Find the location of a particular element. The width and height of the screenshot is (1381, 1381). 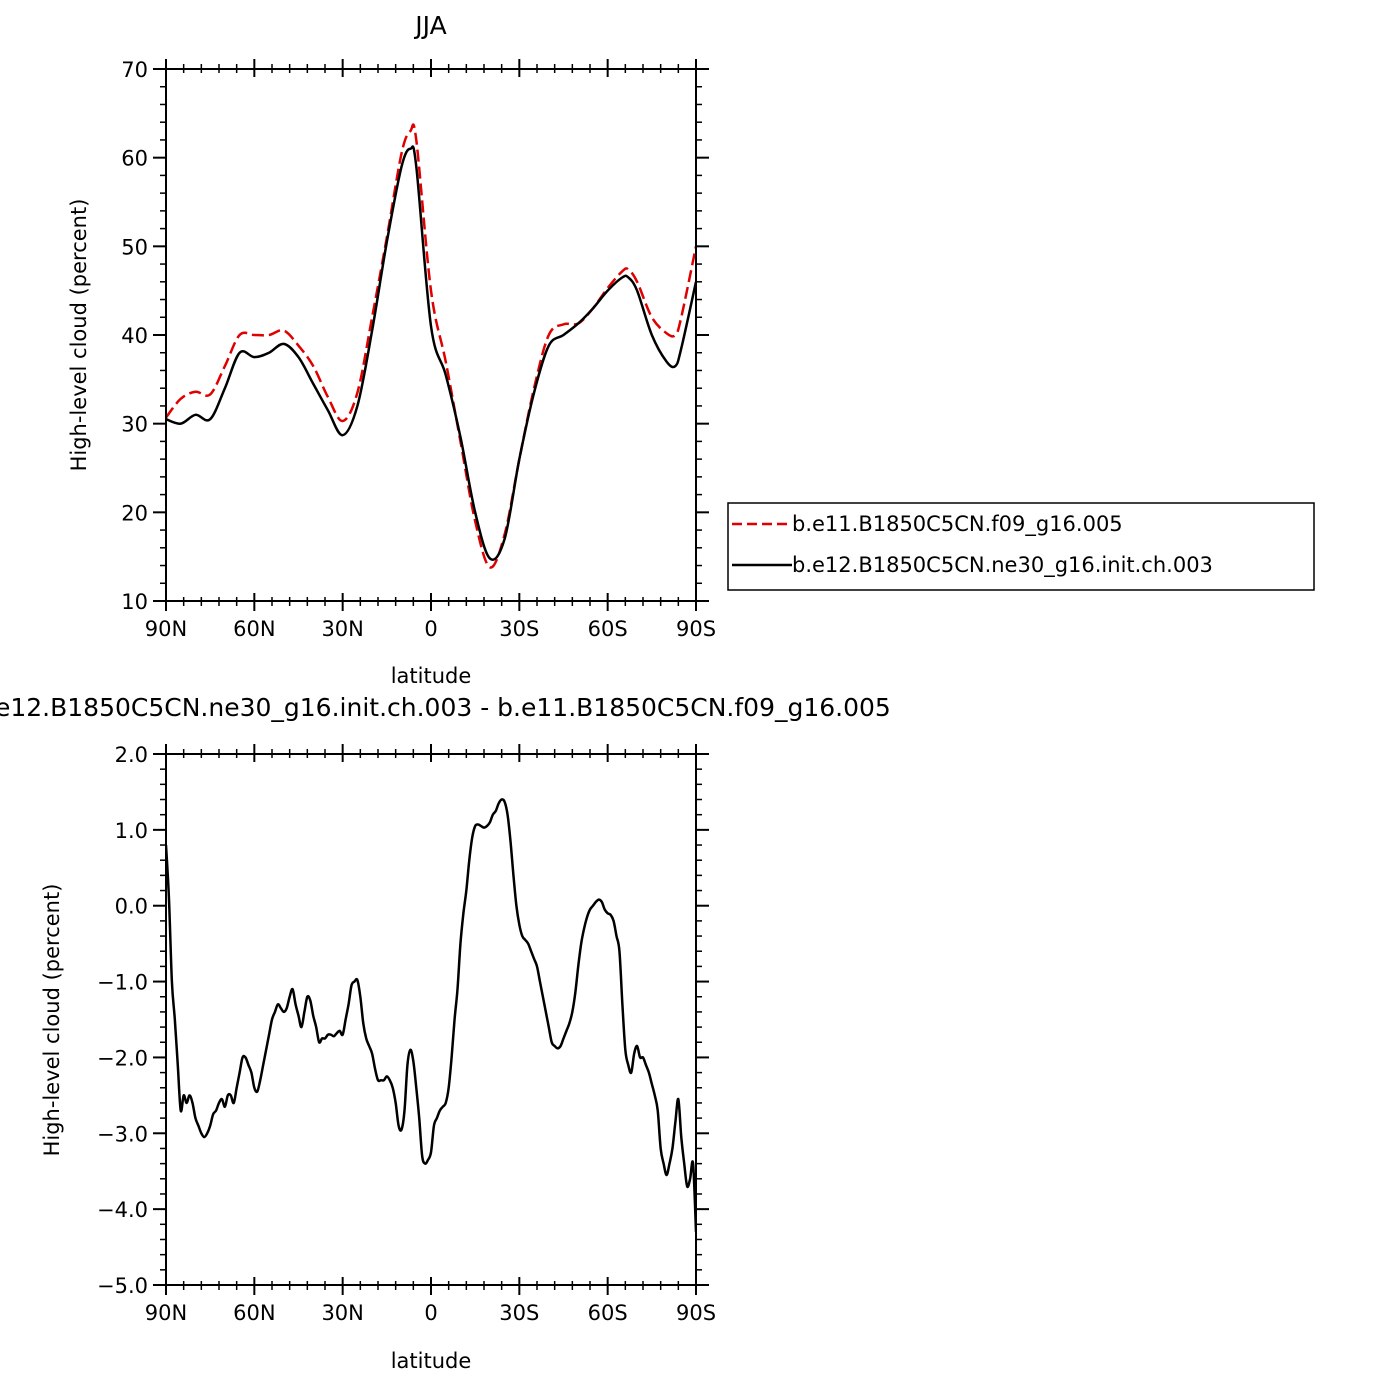

y-tick-labels: −5.0 −4.0 −3.0 −2.0 −1.0 0.0 1.0 2.0 is located at coordinates (122, 1020).